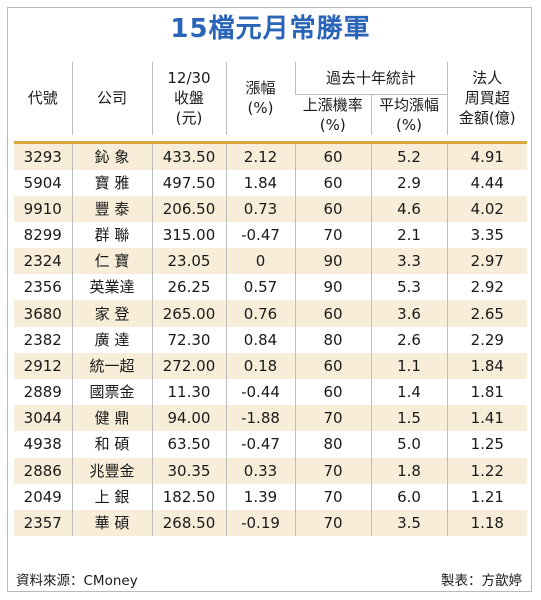 The height and width of the screenshot is (600, 541). Describe the element at coordinates (260, 444) in the screenshot. I see `cell-change: -0.47` at that location.